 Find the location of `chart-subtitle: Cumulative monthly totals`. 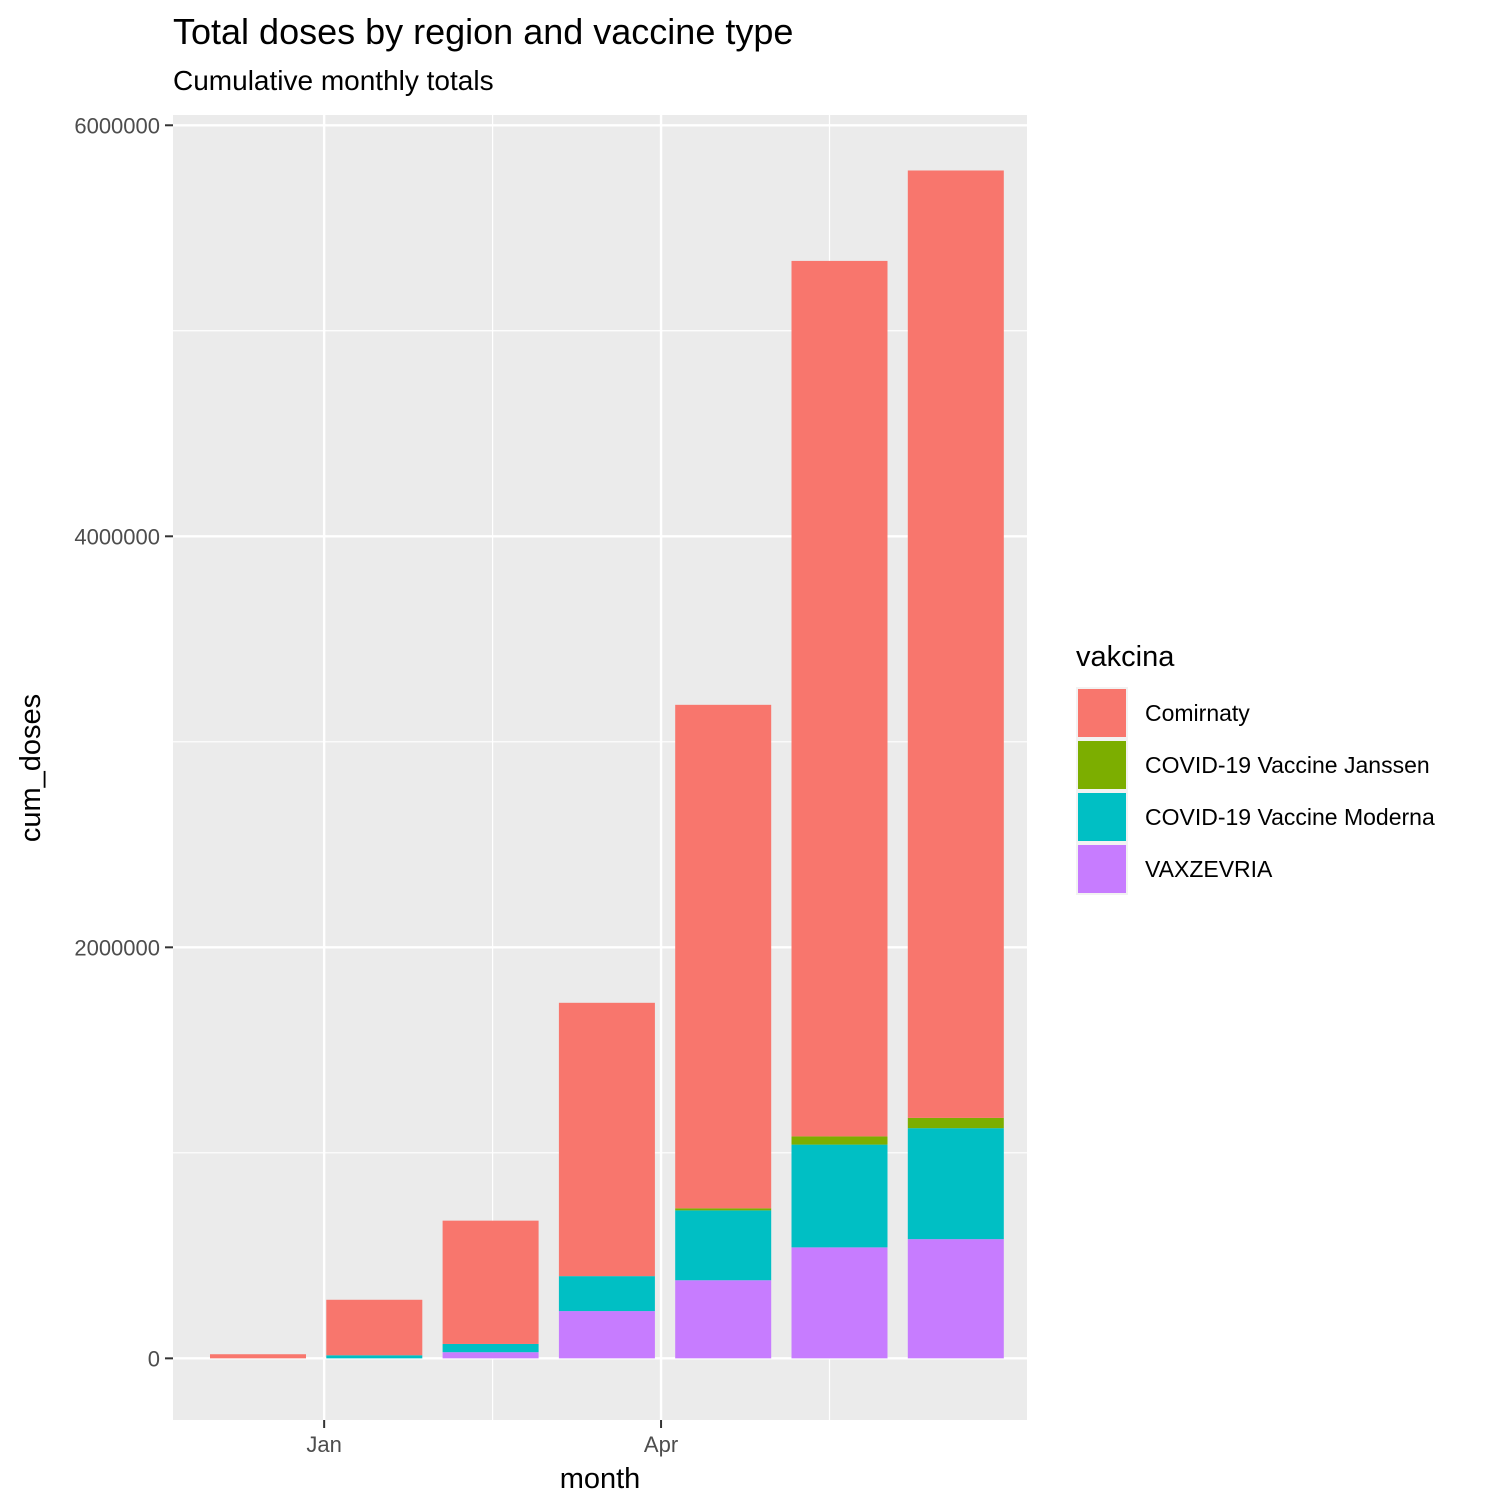

chart-subtitle: Cumulative monthly totals is located at coordinates (333, 80).